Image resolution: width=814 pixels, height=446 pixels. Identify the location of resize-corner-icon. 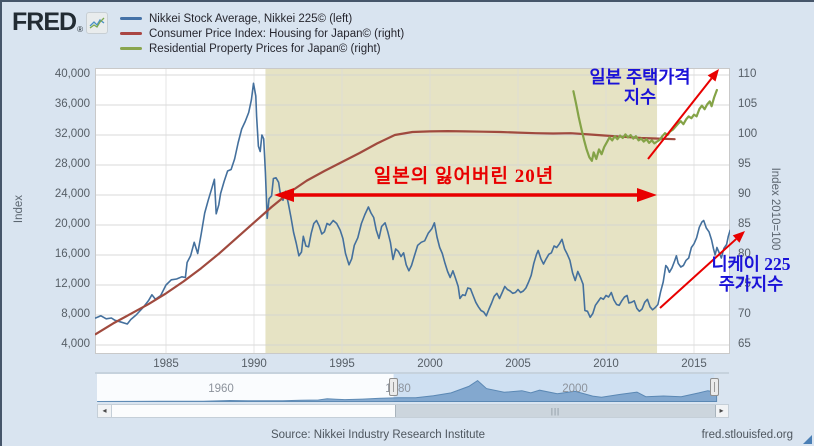
(807, 439).